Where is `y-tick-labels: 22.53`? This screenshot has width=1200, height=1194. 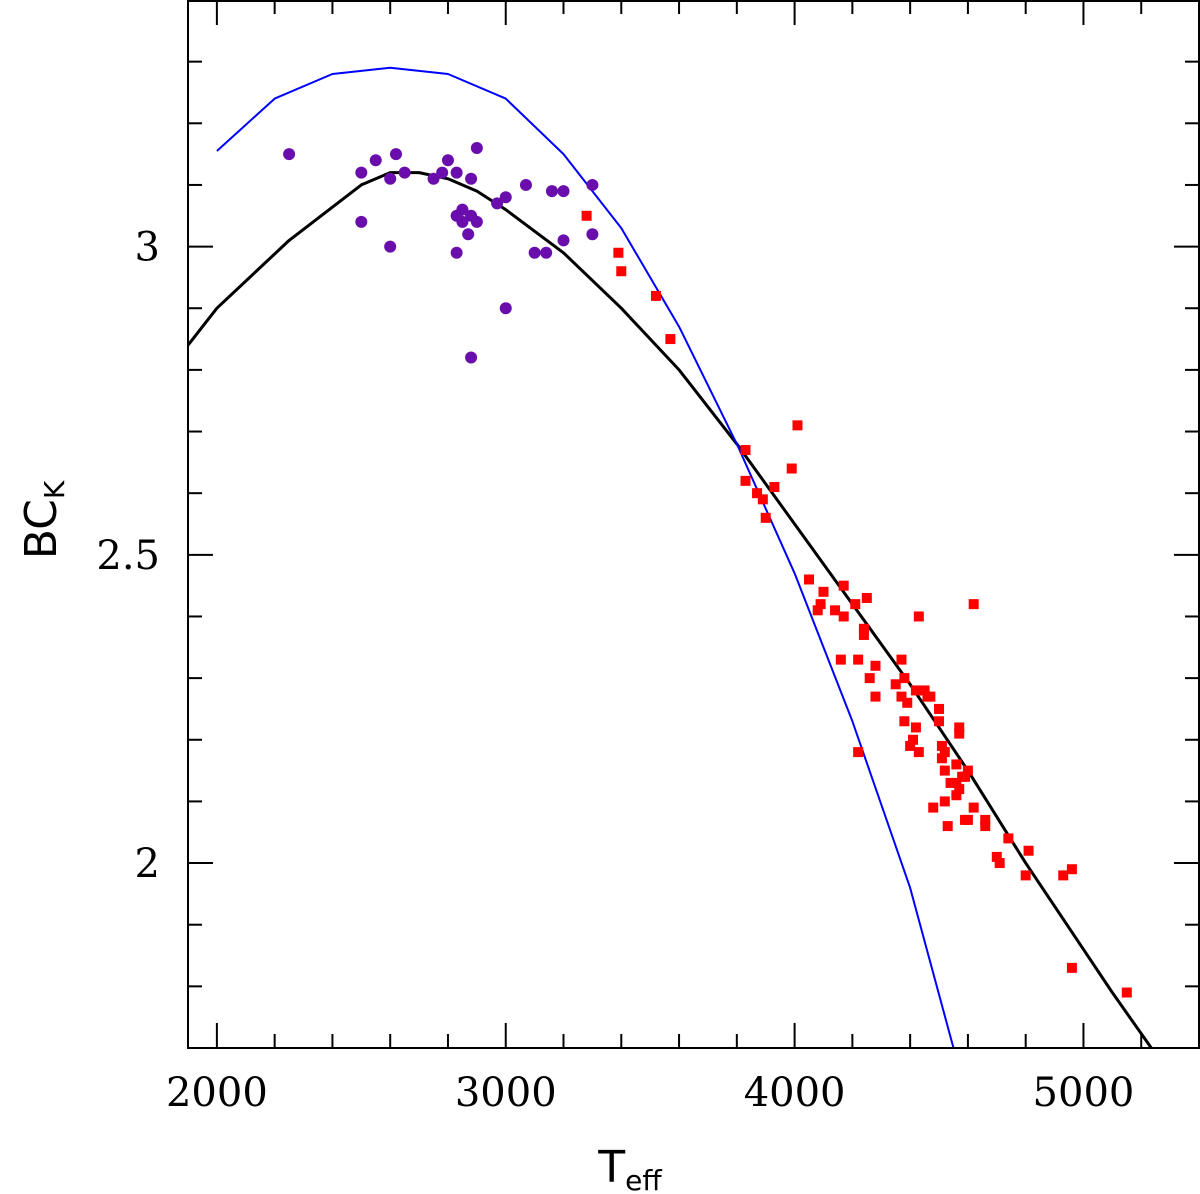
y-tick-labels: 22.53 is located at coordinates (128, 556).